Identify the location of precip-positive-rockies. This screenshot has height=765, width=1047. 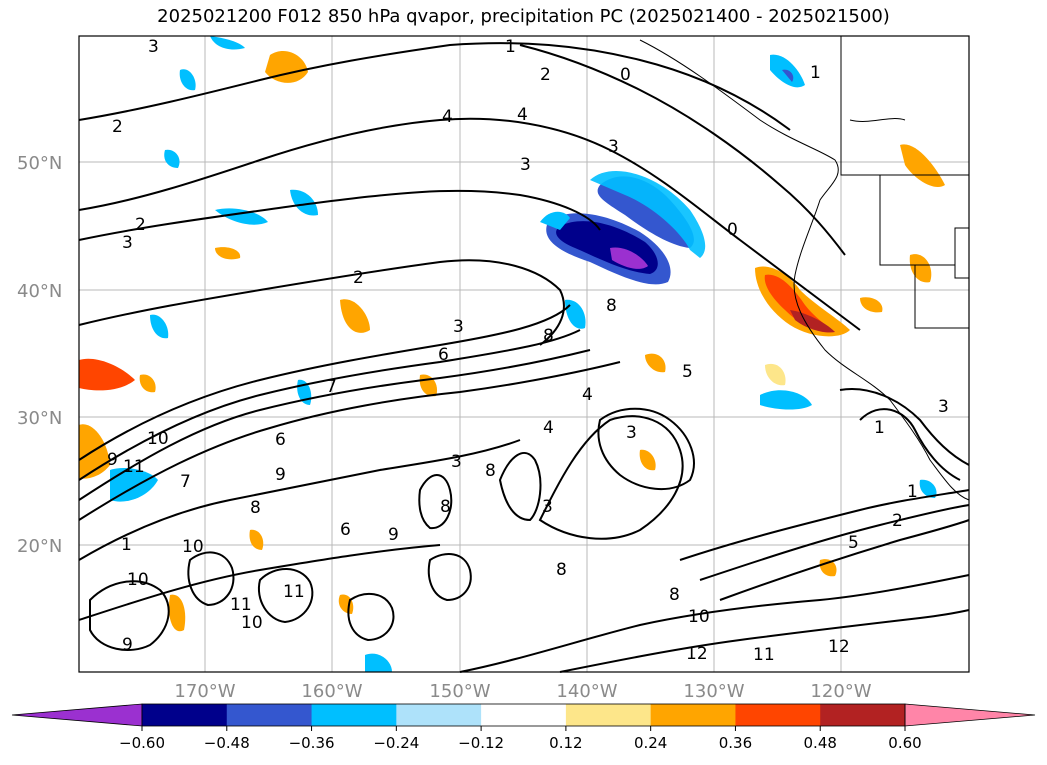
(922, 166).